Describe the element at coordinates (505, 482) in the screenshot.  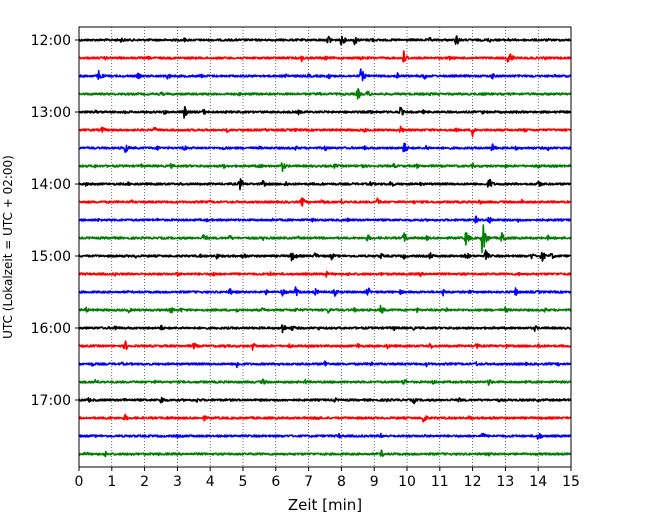
I see `x-tick-label: 13` at that location.